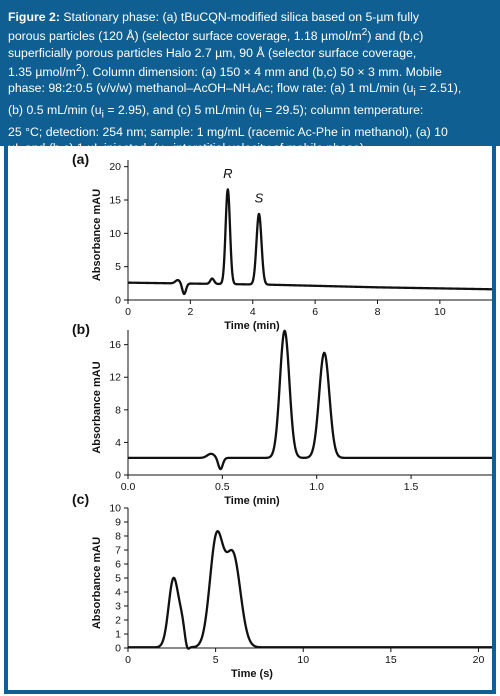 Image resolution: width=500 pixels, height=696 pixels. I want to click on peak-annotation: S, so click(259, 198).